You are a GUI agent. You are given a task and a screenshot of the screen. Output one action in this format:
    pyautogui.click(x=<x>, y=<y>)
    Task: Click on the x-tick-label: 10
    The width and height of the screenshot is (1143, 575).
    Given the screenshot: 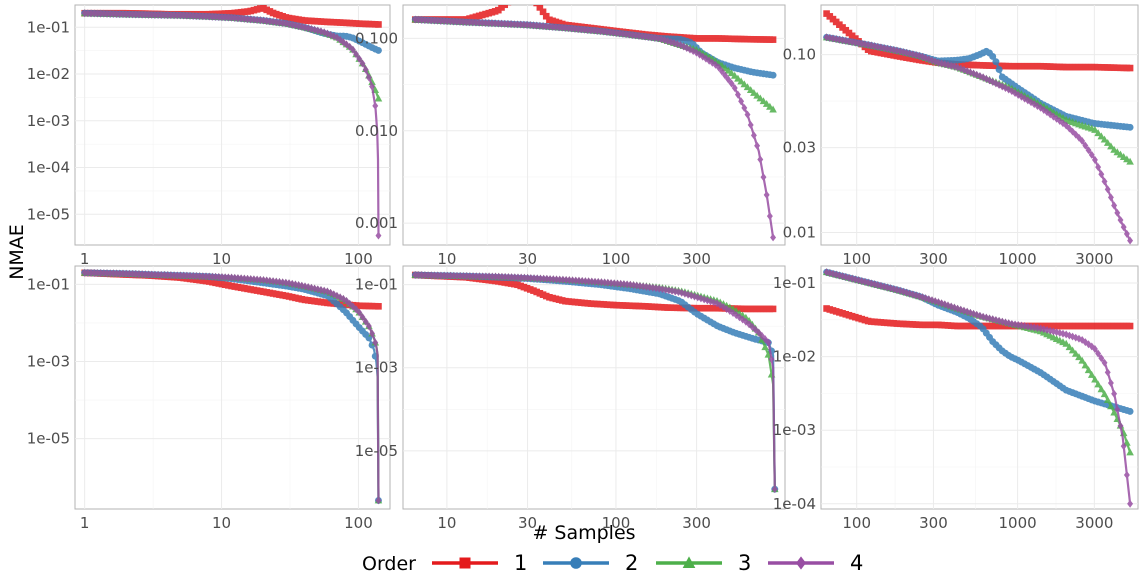 What is the action you would take?
    pyautogui.click(x=221, y=259)
    